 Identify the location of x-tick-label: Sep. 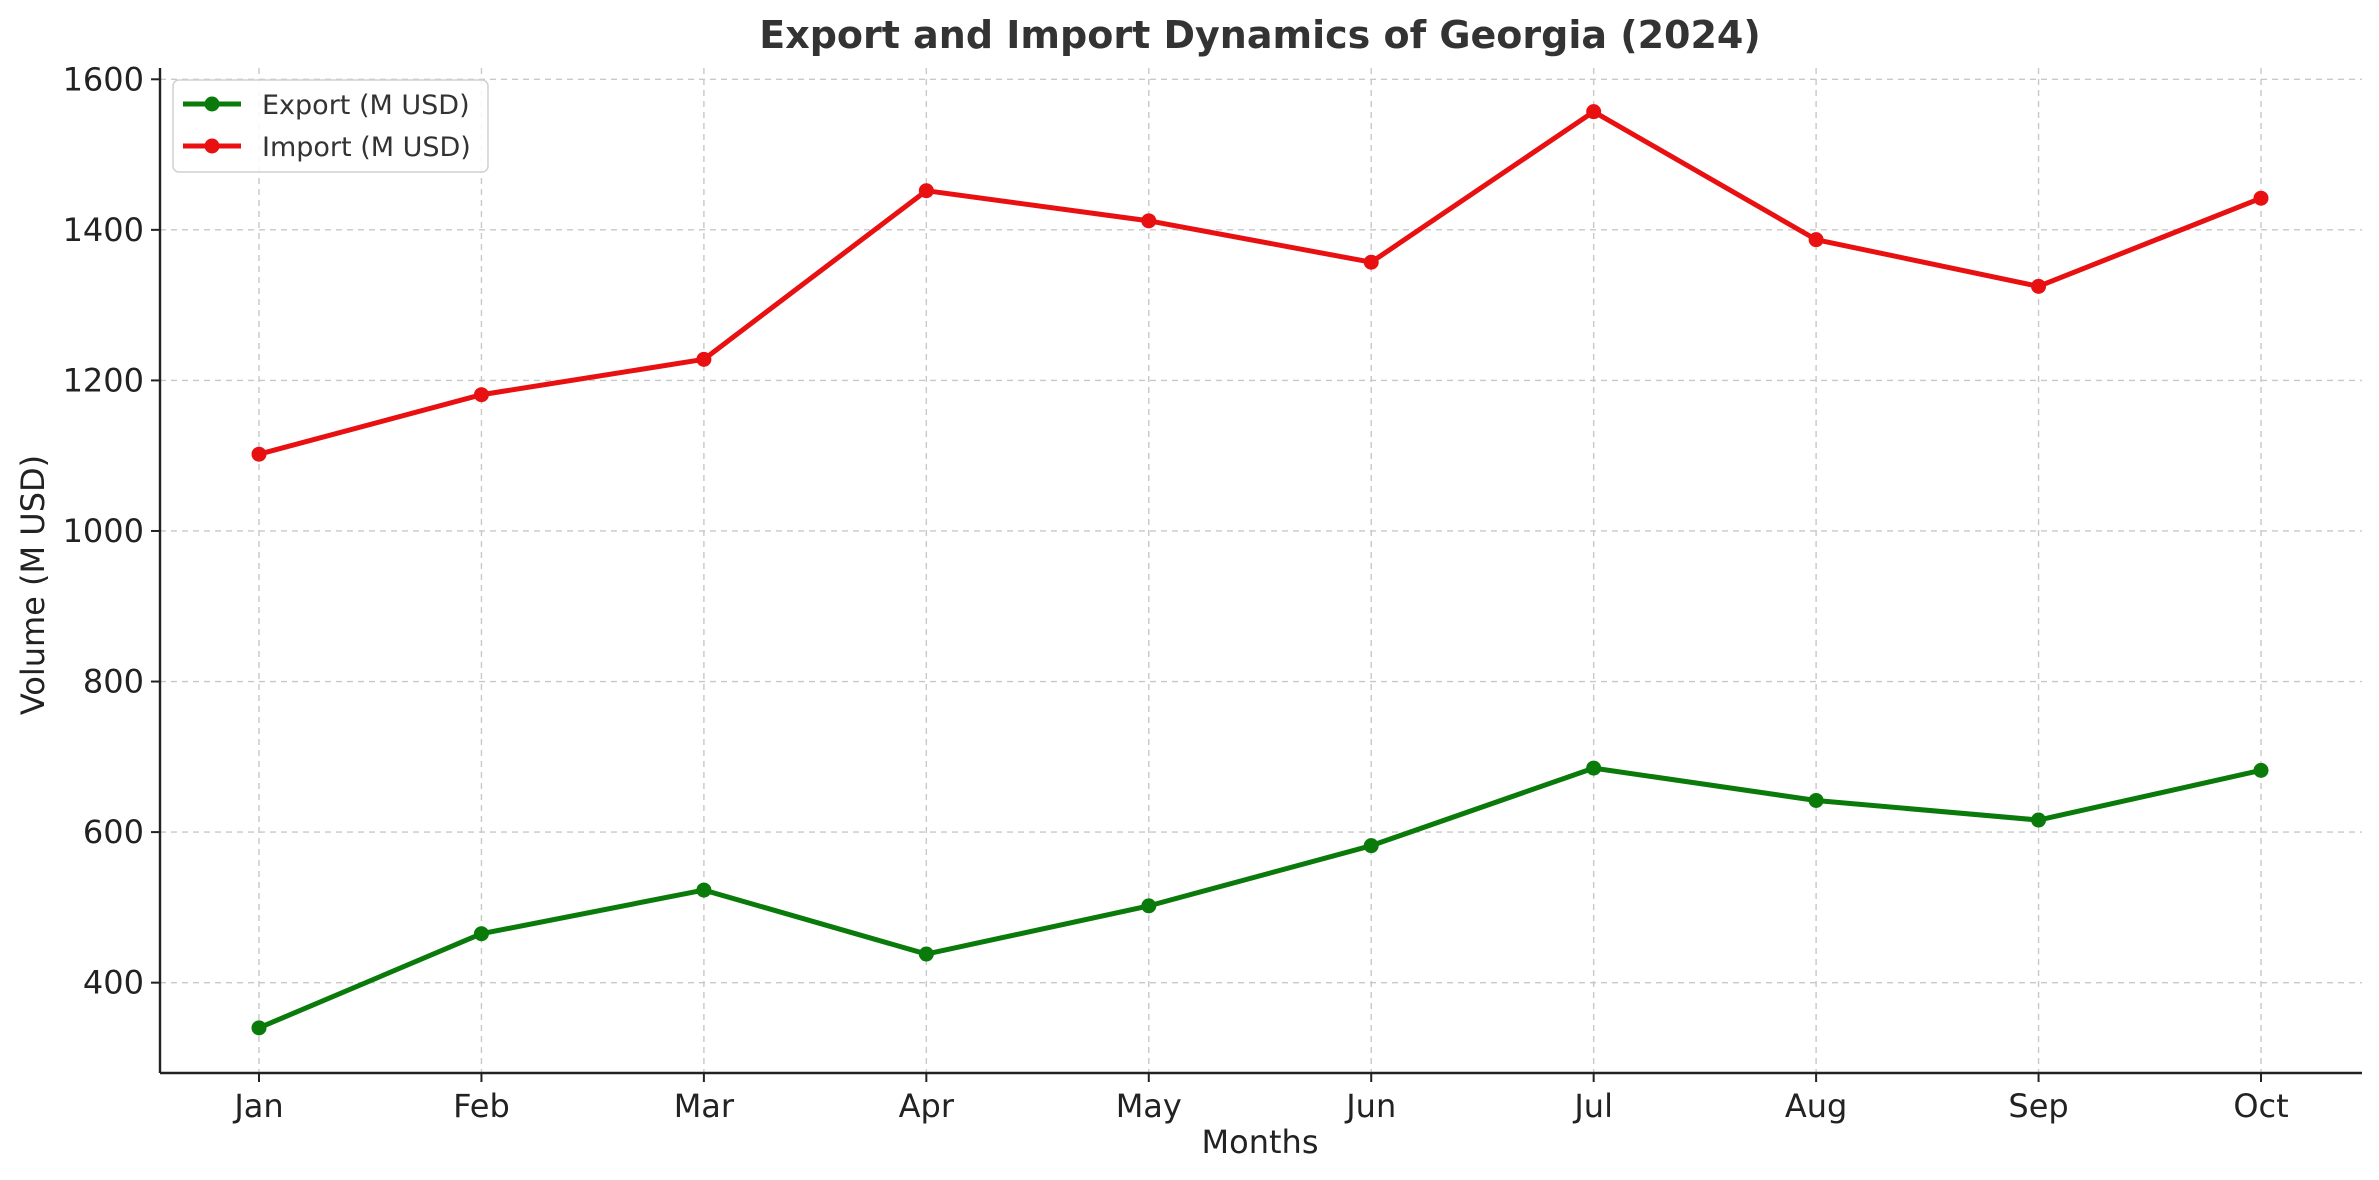
(2038, 1106).